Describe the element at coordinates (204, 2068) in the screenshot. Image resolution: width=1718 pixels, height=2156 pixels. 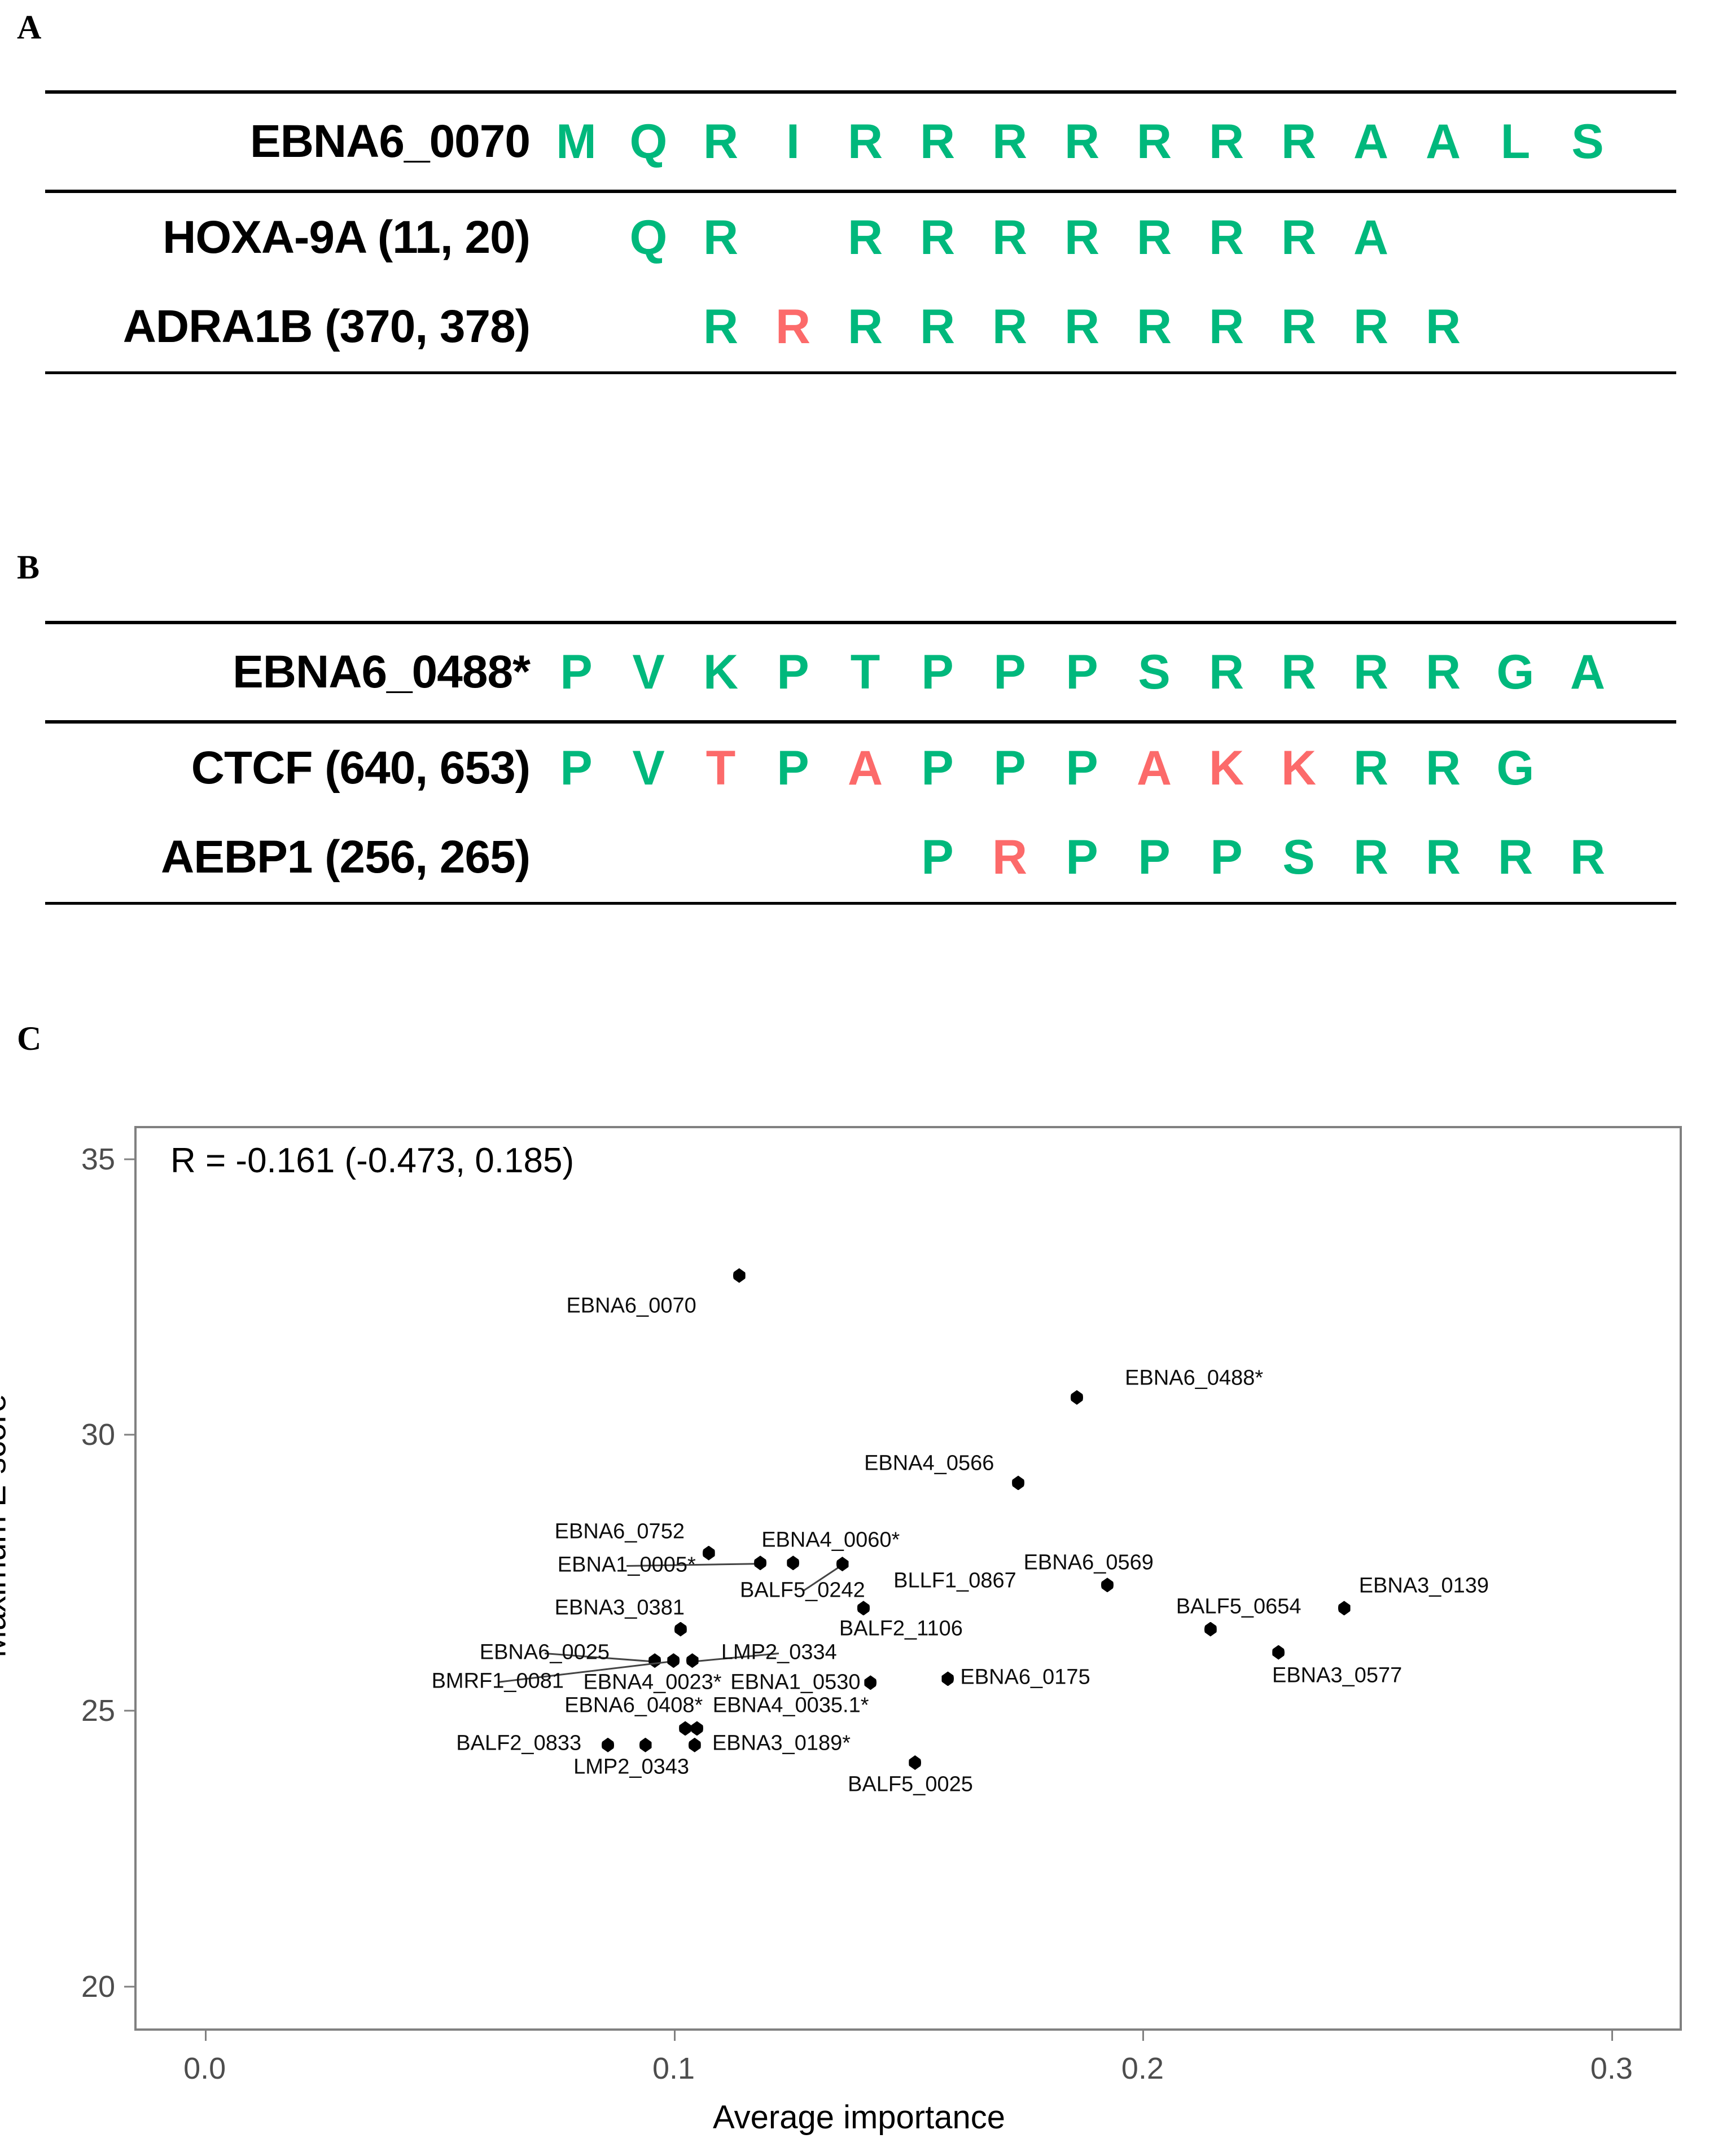
I see `x-tick-label: 0.0` at that location.